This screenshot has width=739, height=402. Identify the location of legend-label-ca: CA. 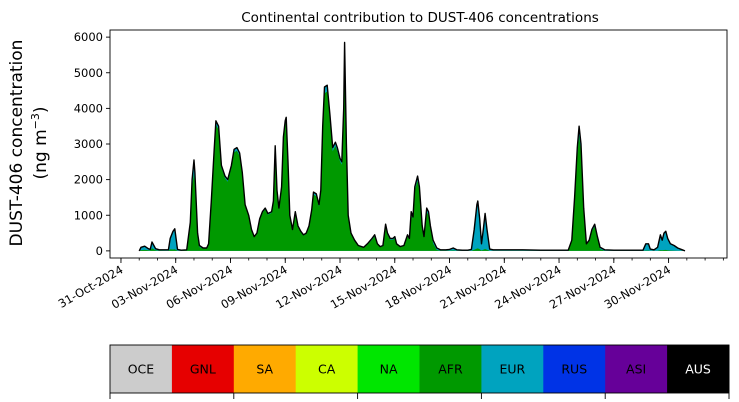
(327, 369).